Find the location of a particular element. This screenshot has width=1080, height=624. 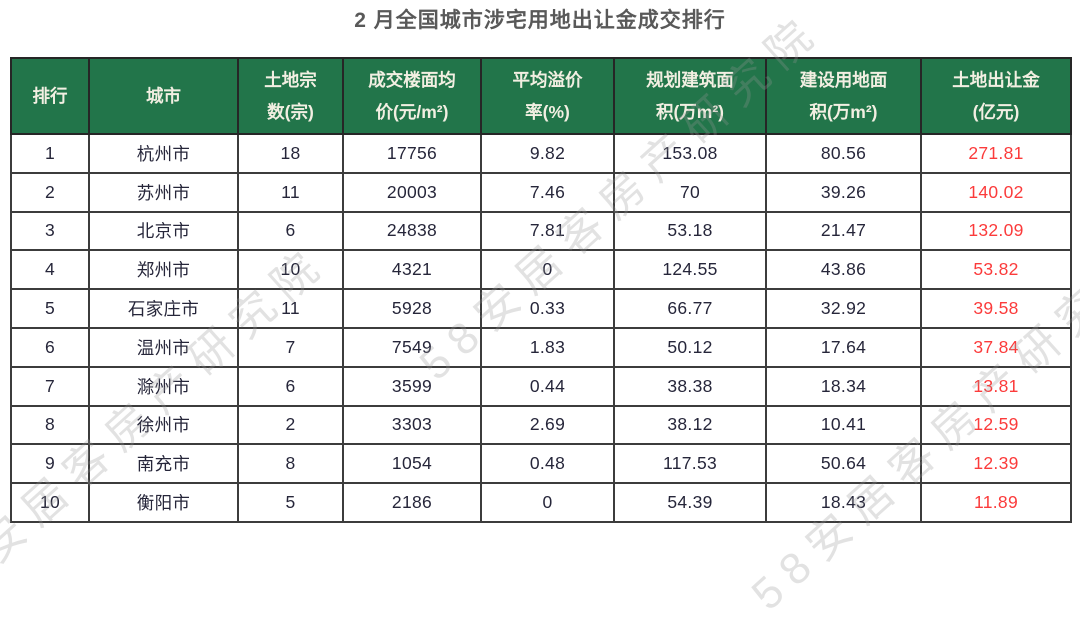

cell-land-transfer-fee: 13.81 is located at coordinates (996, 386).